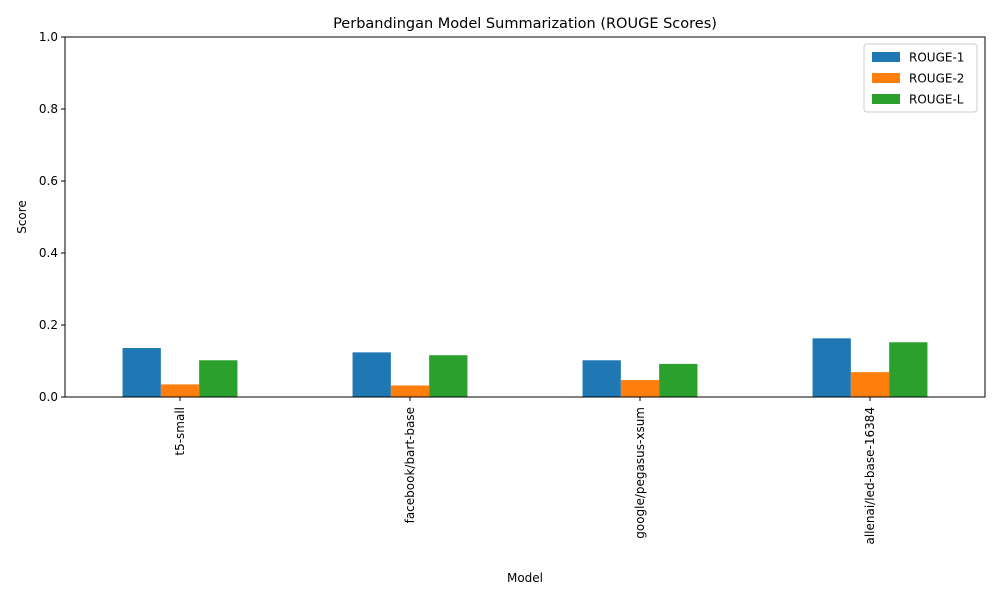 The image size is (1000, 600). Describe the element at coordinates (640, 473) in the screenshot. I see `x-tick-label: google/pegasus-xsum` at that location.